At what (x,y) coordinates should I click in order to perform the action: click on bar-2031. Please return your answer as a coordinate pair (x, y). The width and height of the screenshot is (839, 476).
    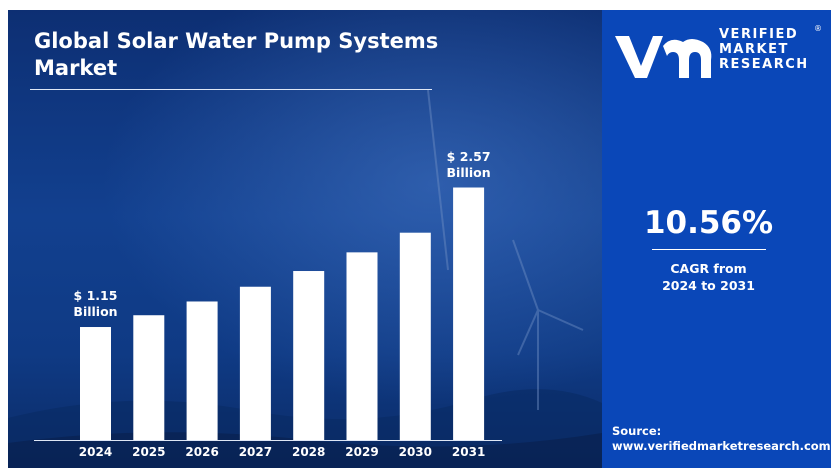
    Looking at the image, I should click on (469, 313).